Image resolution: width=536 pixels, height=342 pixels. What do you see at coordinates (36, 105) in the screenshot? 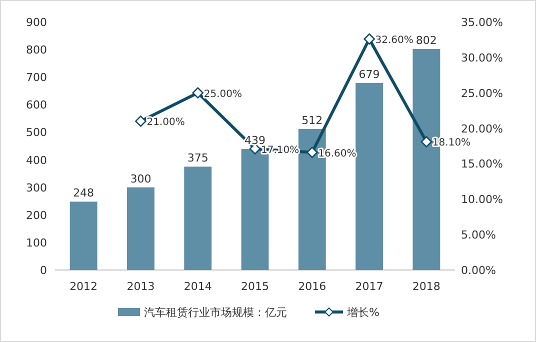
I see `y-tick-label: 600` at bounding box center [36, 105].